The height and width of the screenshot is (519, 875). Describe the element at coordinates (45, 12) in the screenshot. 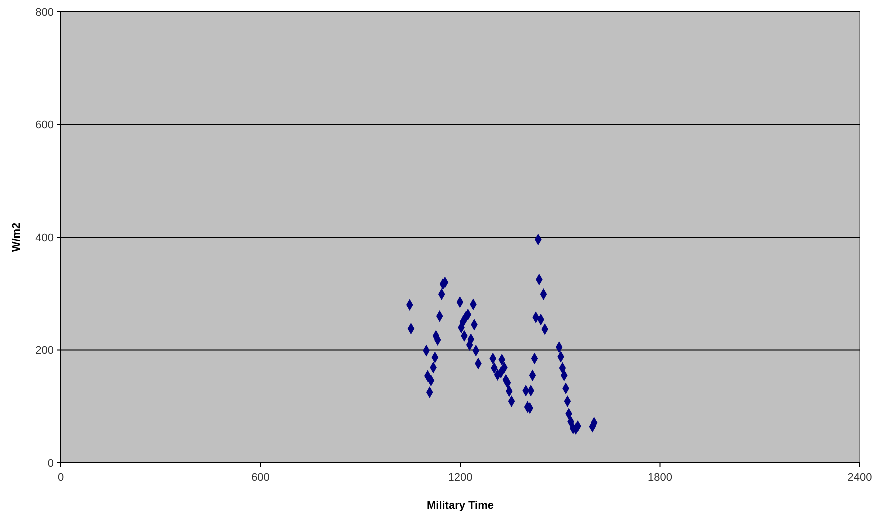

I see `y-tick-label: 800` at that location.